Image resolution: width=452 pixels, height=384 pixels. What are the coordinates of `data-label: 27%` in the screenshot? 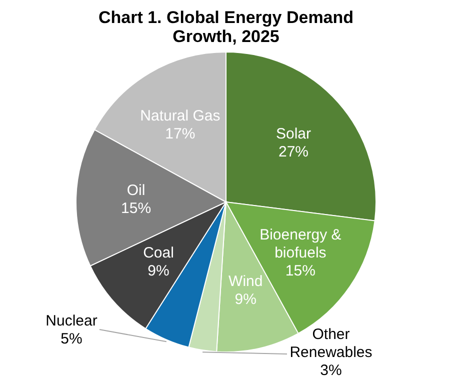 It's located at (293, 151).